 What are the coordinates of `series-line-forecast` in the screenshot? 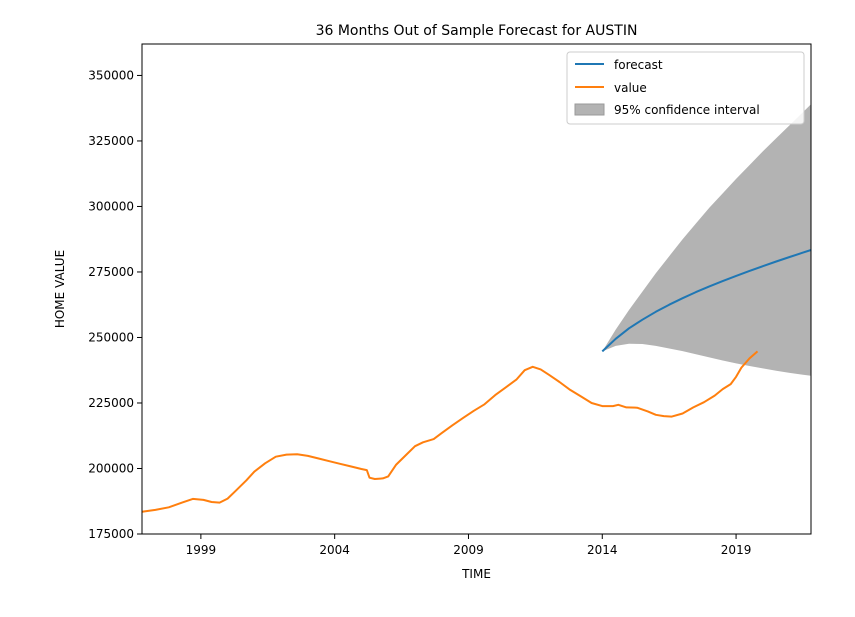 It's located at (706, 301).